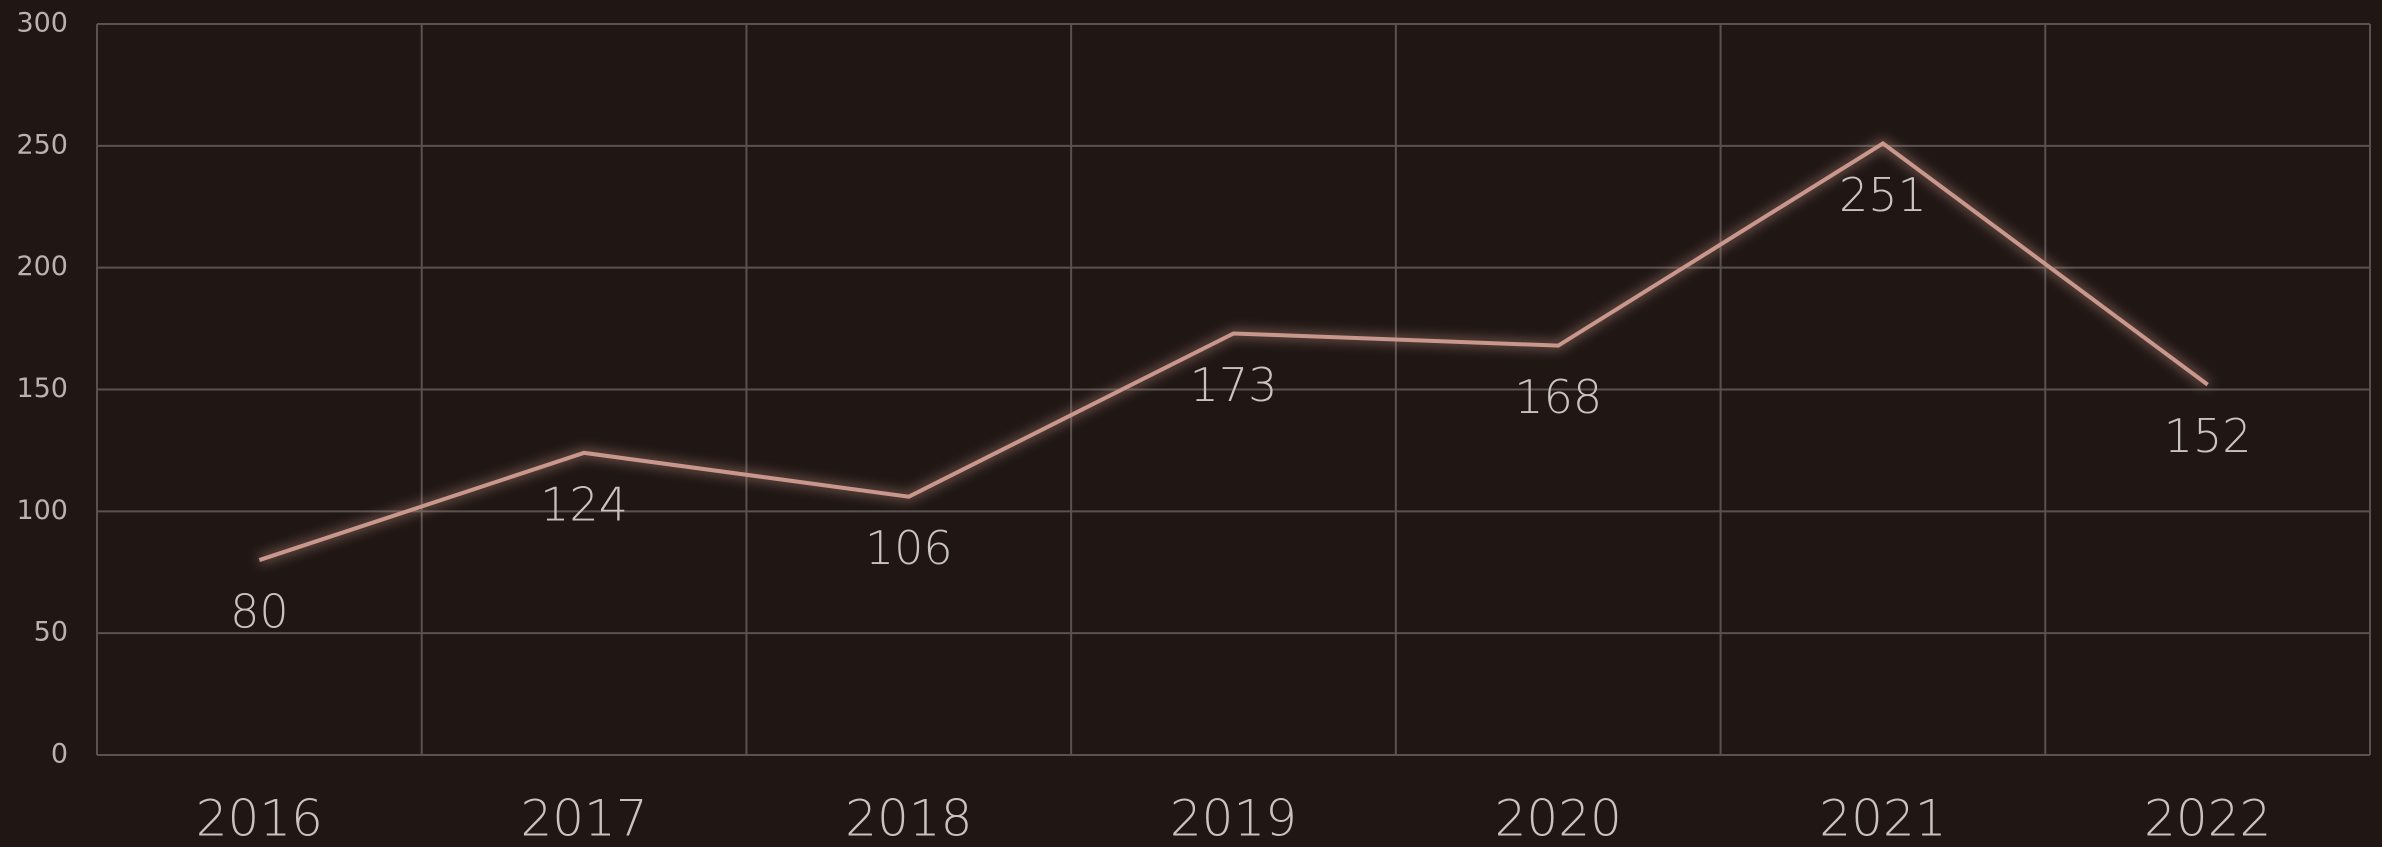 This screenshot has width=2382, height=847. I want to click on x-tick-label: 2019, so click(1233, 818).